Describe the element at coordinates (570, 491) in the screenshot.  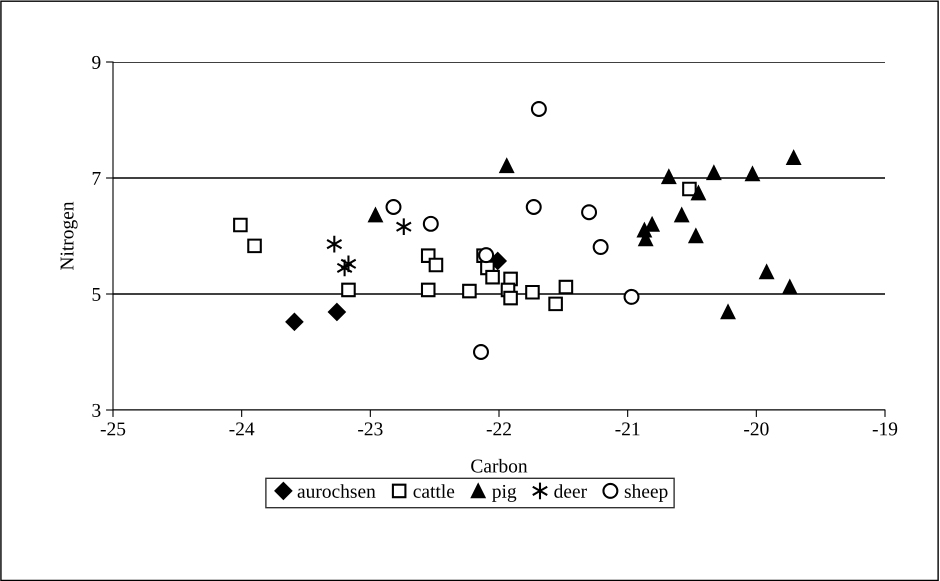
I see `legend-label: deer` at that location.